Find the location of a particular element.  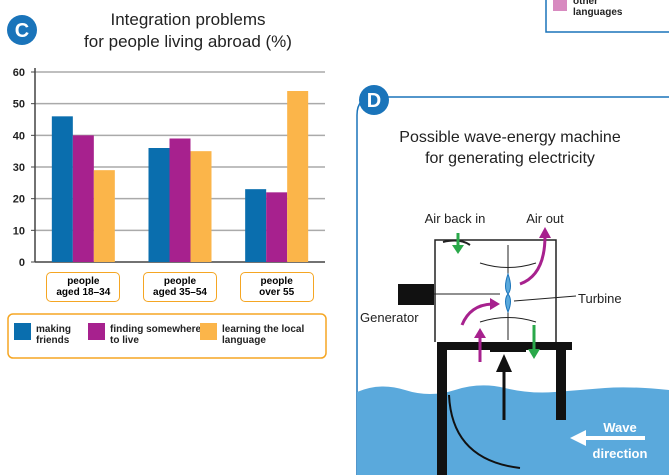

legend-box is located at coordinates (167, 336).